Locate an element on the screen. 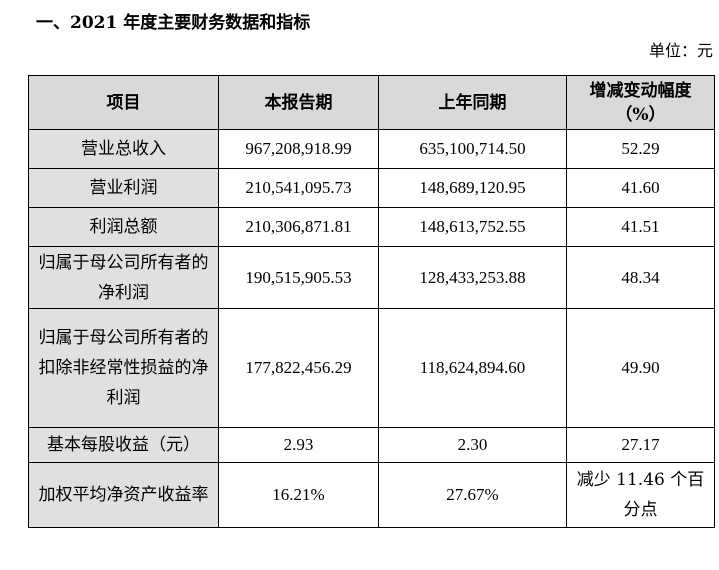 The image size is (719, 570). row-prior: 2.30 is located at coordinates (472, 445).